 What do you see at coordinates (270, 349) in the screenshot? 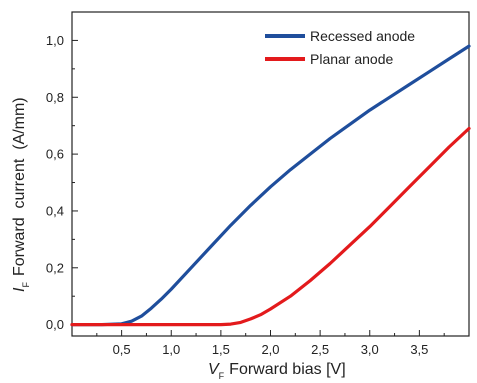
I see `x-tick-label: 2,0` at bounding box center [270, 349].